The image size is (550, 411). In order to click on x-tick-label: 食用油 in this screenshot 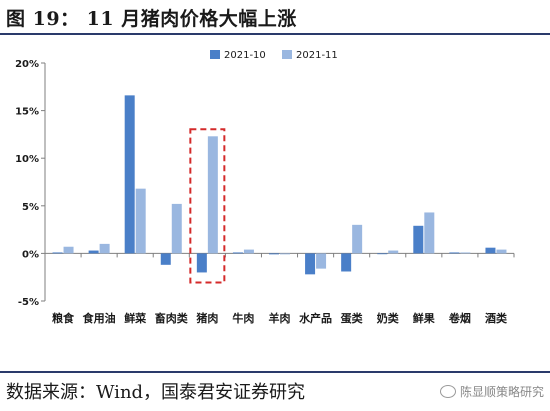, I will do `click(99, 318)`.